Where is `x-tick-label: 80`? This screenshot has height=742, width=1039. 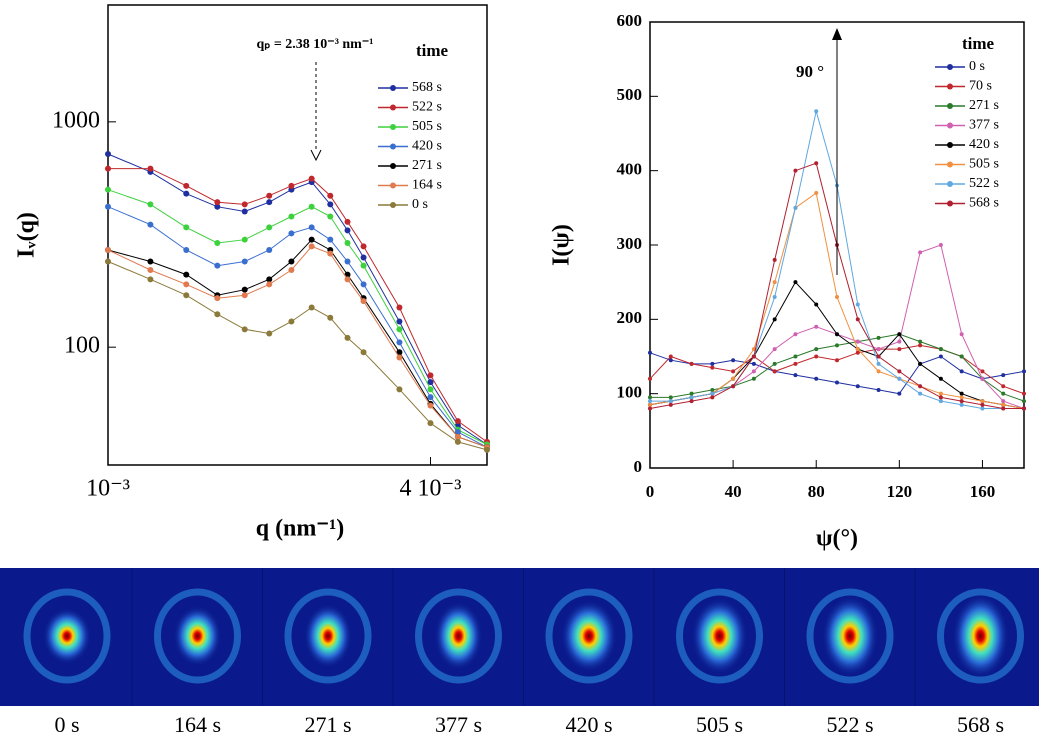
x-tick-label: 80 is located at coordinates (816, 491).